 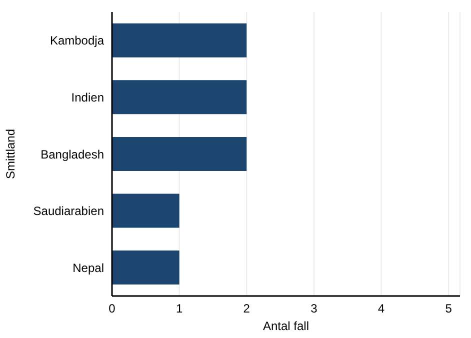 What do you see at coordinates (72, 154) in the screenshot?
I see `y-tick-label: Bangladesh` at bounding box center [72, 154].